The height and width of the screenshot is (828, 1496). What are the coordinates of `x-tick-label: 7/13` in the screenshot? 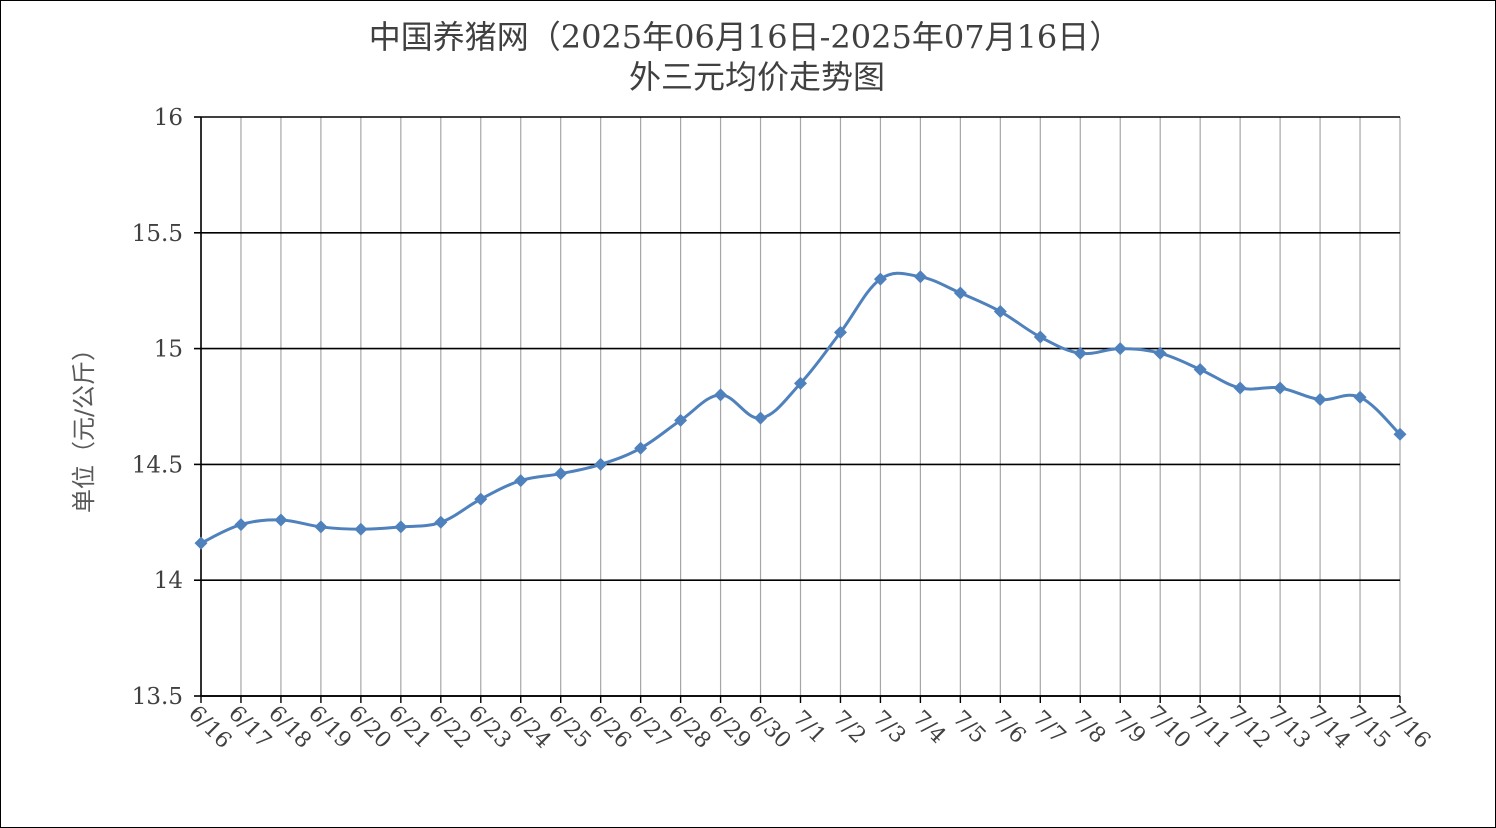 It's located at (1288, 727).